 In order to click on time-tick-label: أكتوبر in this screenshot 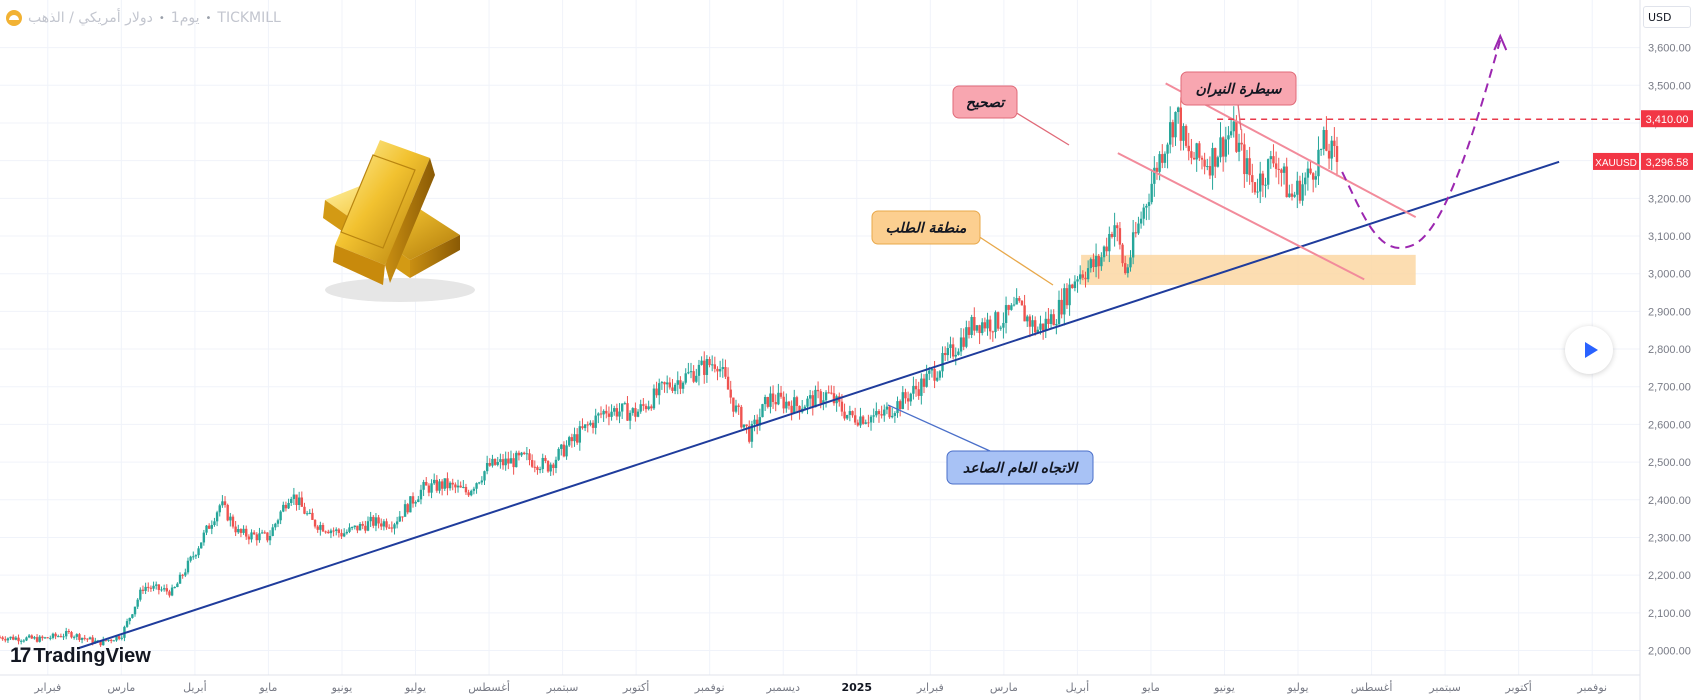, I will do `click(1517, 687)`.